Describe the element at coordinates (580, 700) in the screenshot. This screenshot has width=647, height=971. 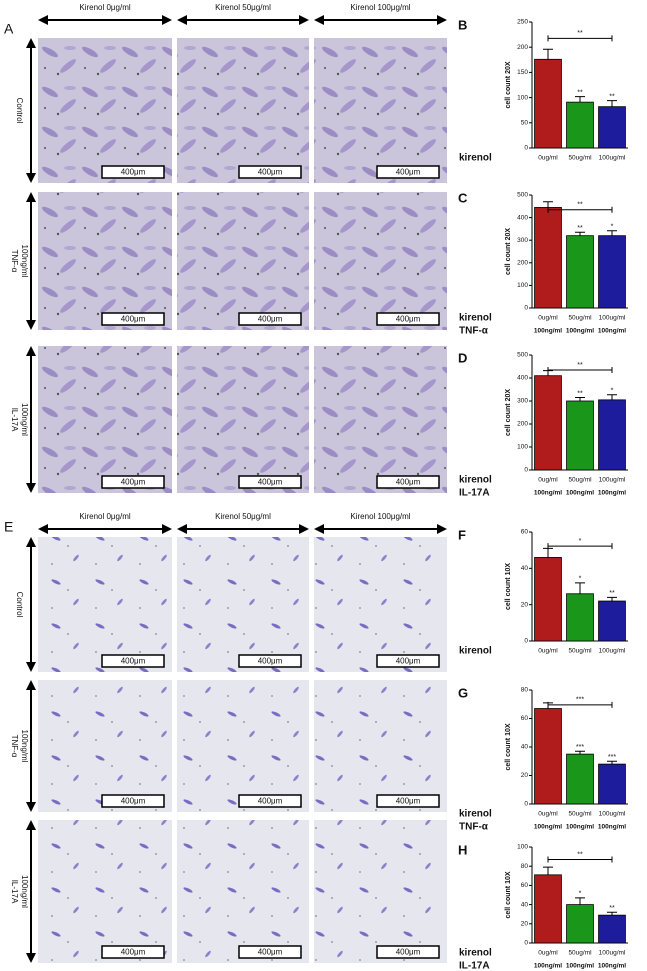
I see `bracket-label: ***` at that location.